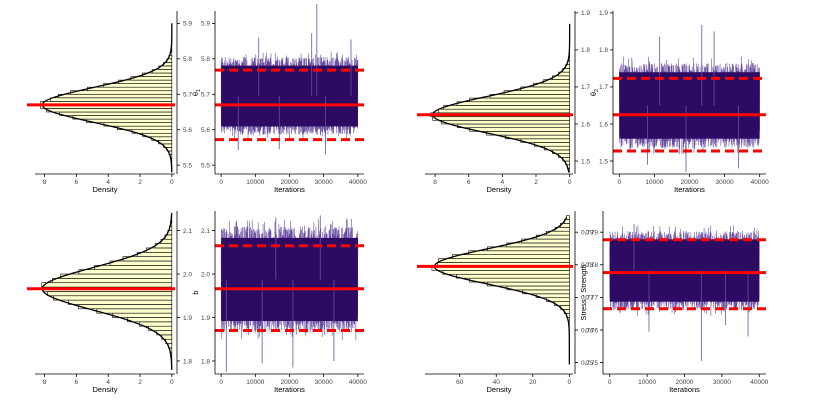  What do you see at coordinates (593, 94) in the screenshot?
I see `y-axis-title-main: θ` at bounding box center [593, 94].